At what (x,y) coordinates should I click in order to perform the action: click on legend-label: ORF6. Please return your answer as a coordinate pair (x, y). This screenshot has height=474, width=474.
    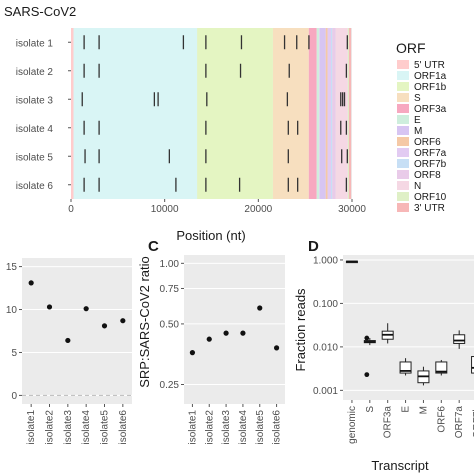
    Looking at the image, I should click on (427, 142).